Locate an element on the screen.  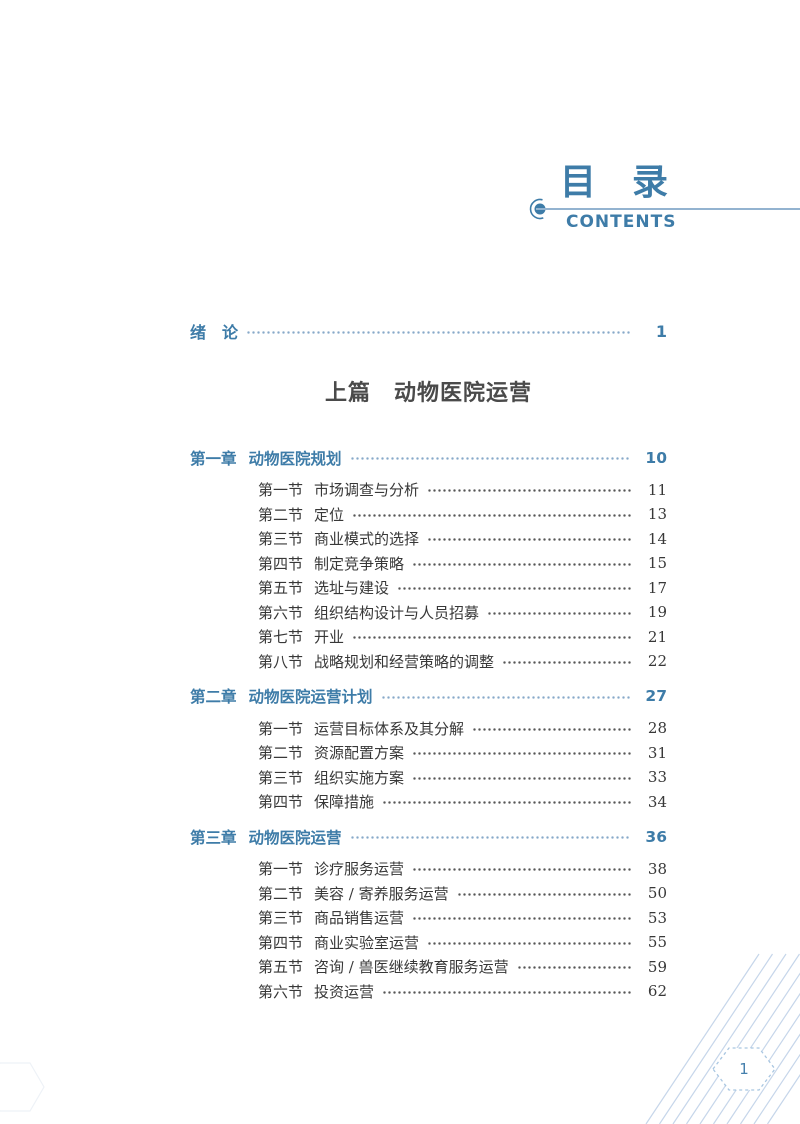
section-page-number: 31 is located at coordinates (657, 752).